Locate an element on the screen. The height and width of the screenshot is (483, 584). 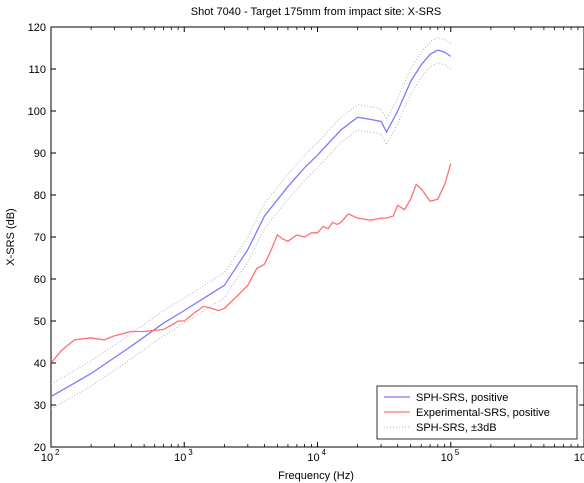
x-tick-label-exponent: 4 is located at coordinates (324, 452).